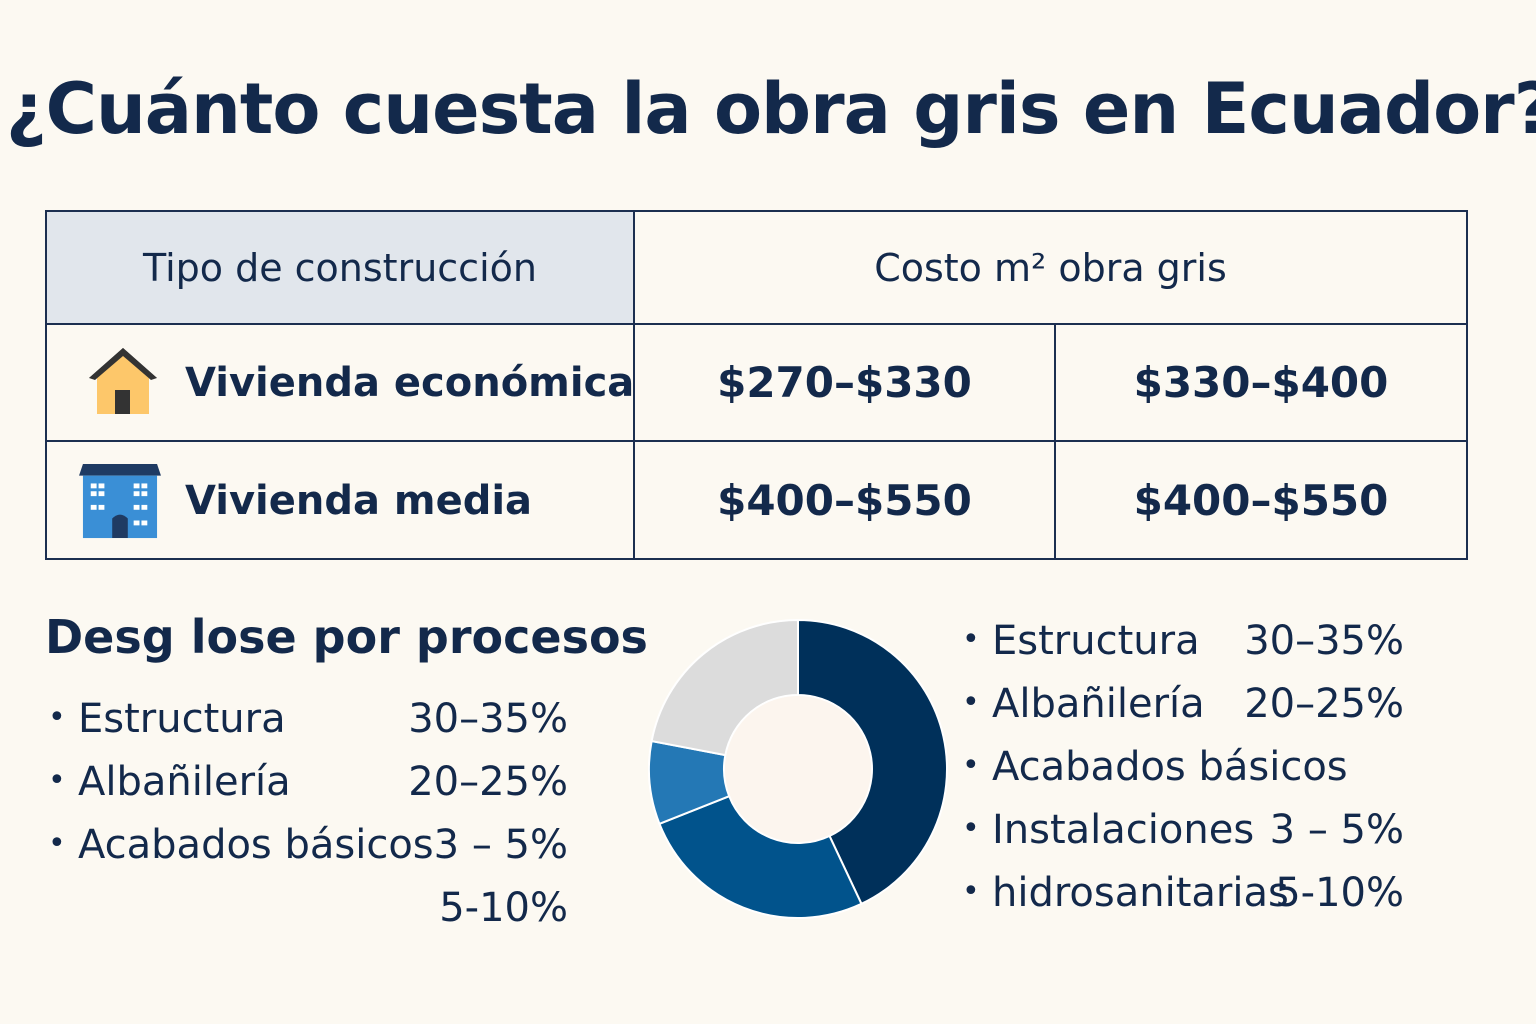 Image resolution: width=1536 pixels, height=1024 pixels. I want to click on list-item: • Acabados básicos 3 – 5%, so click(308, 849).